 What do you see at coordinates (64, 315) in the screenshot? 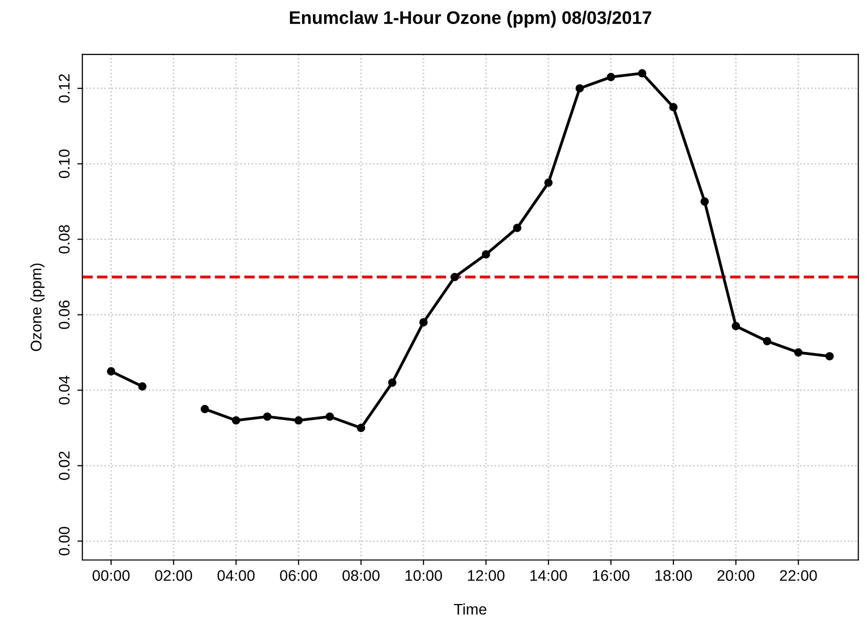
I see `y-tick-label: 0.06` at bounding box center [64, 315].